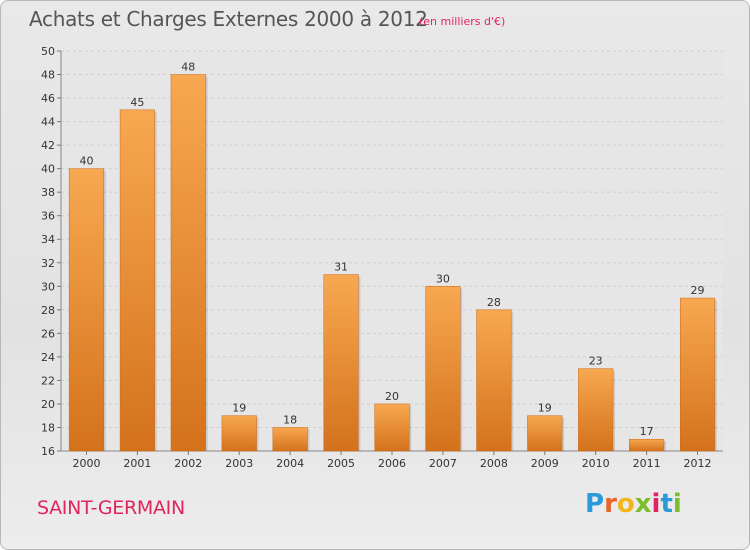 Image resolution: width=750 pixels, height=550 pixels. Describe the element at coordinates (610, 504) in the screenshot. I see `logo-letter: r` at that location.